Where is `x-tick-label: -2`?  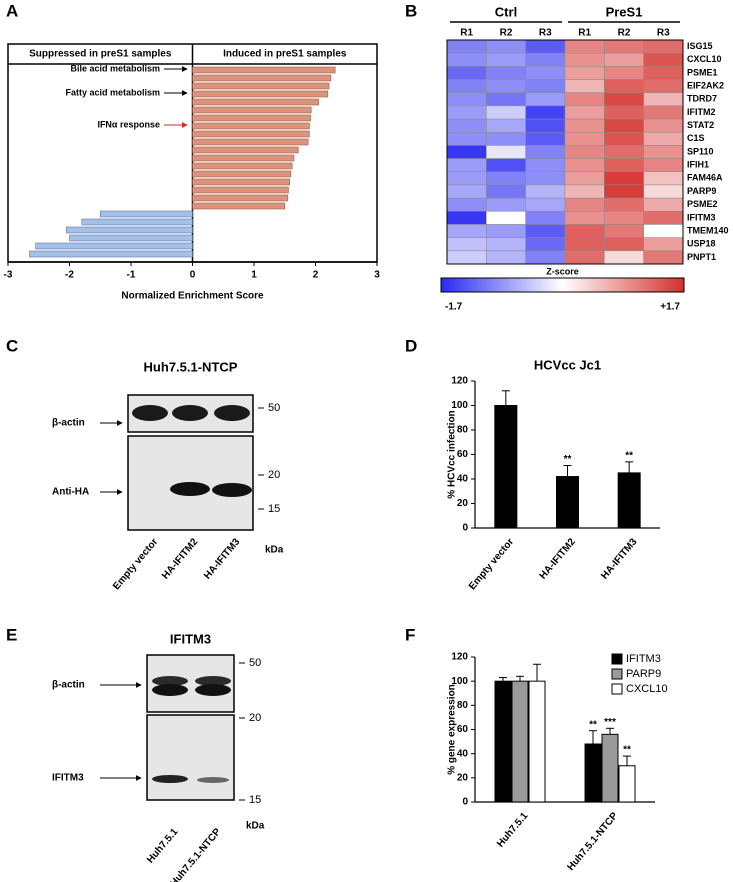 x-tick-label: -2 is located at coordinates (69, 275).